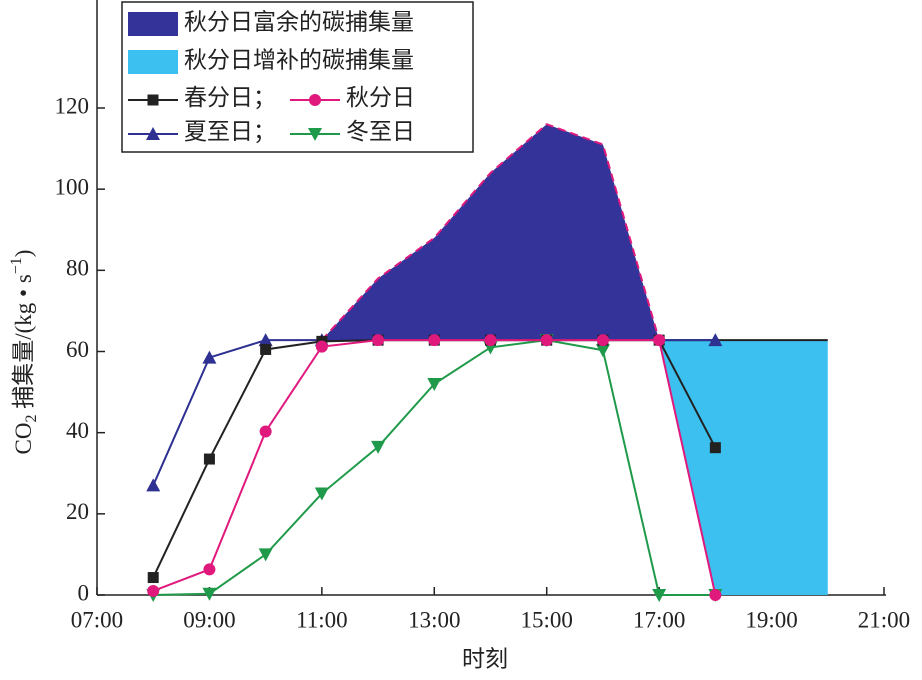  I want to click on legend-name: 春分日, so click(218, 97).